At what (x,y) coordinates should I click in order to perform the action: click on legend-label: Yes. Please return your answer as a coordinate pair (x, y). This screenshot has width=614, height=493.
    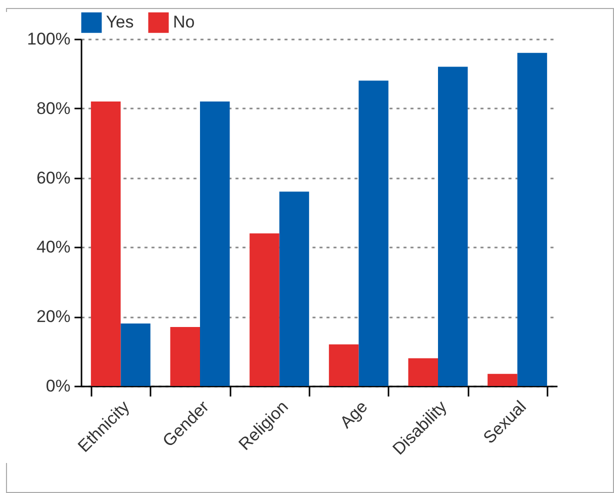
    Looking at the image, I should click on (120, 22).